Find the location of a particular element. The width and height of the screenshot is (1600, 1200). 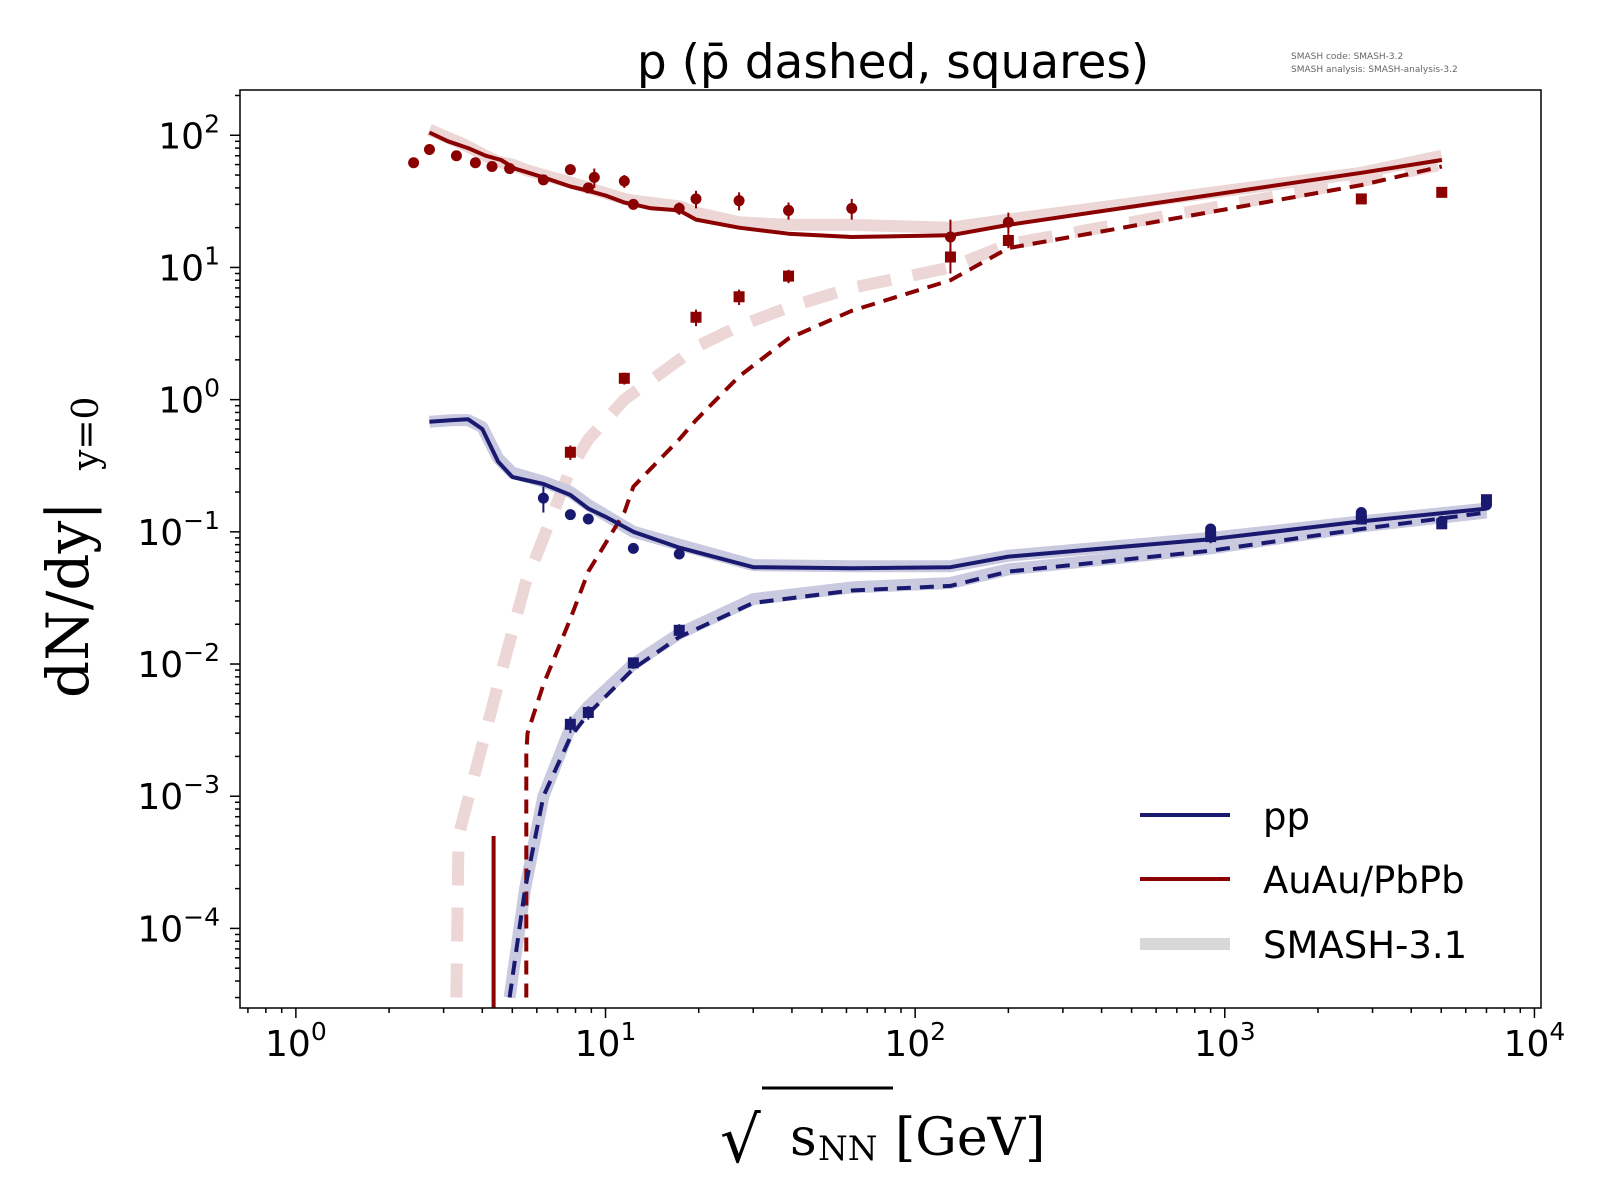

x-tick-label: 10⁴ is located at coordinates (1535, 1041).